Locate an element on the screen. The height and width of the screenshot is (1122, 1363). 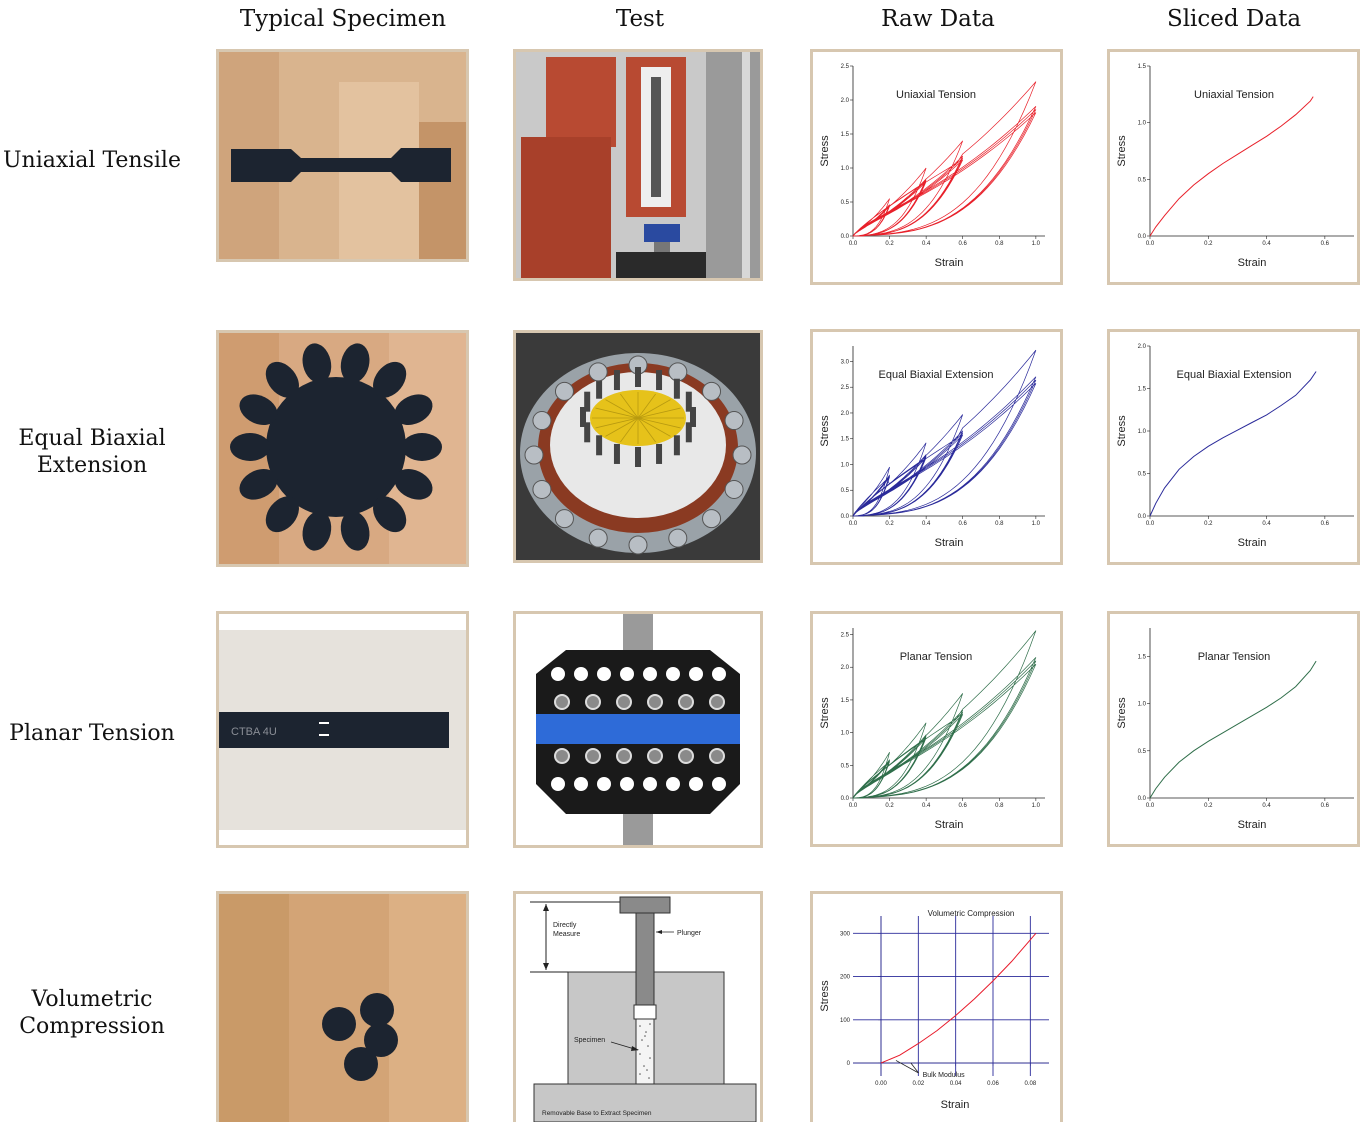
chart-title: Equal Biaxial Extension is located at coordinates (1234, 375).